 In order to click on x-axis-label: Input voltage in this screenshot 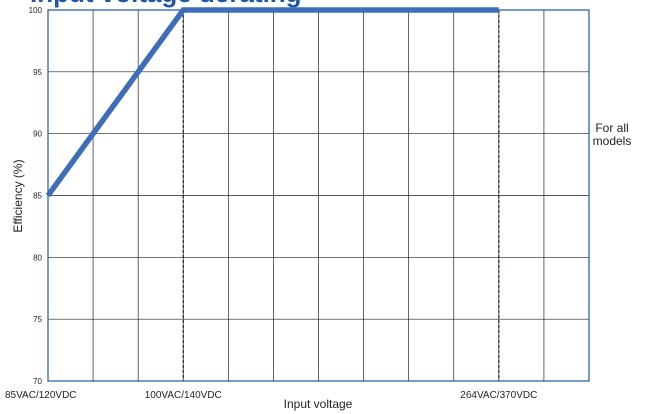, I will do `click(318, 404)`.